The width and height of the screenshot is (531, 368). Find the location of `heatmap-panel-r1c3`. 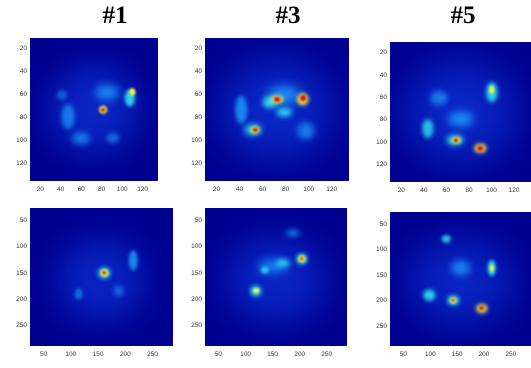

heatmap-panel-r1c3 is located at coordinates (460, 112).